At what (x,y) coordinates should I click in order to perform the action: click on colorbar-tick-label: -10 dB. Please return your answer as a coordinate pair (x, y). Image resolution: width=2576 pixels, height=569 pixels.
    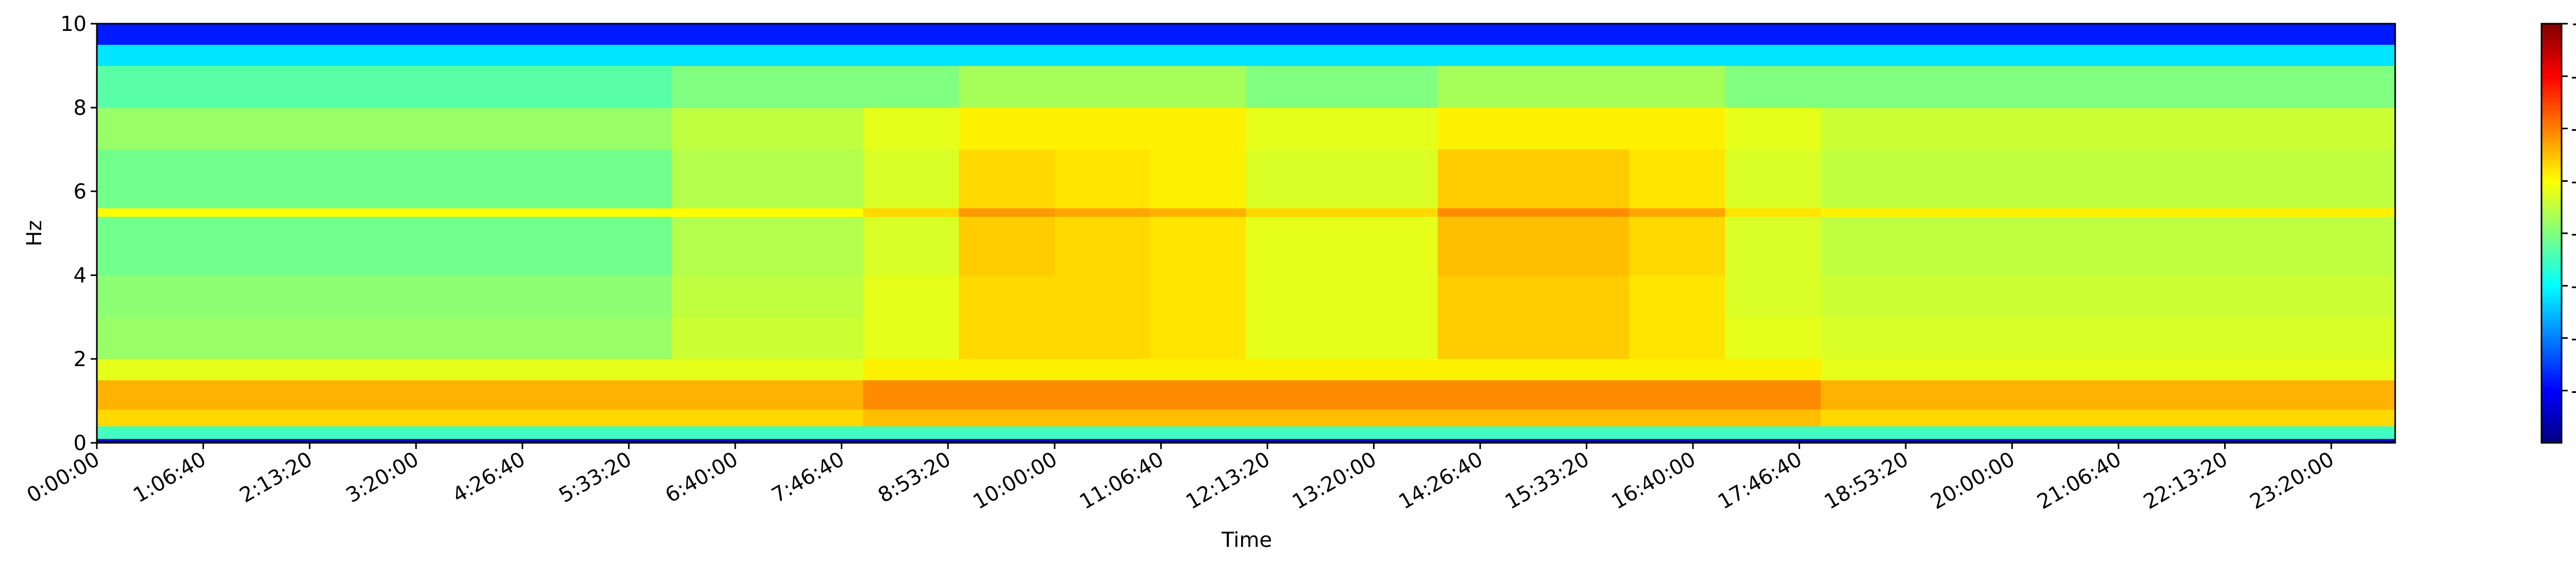
    Looking at the image, I should click on (2573, 77).